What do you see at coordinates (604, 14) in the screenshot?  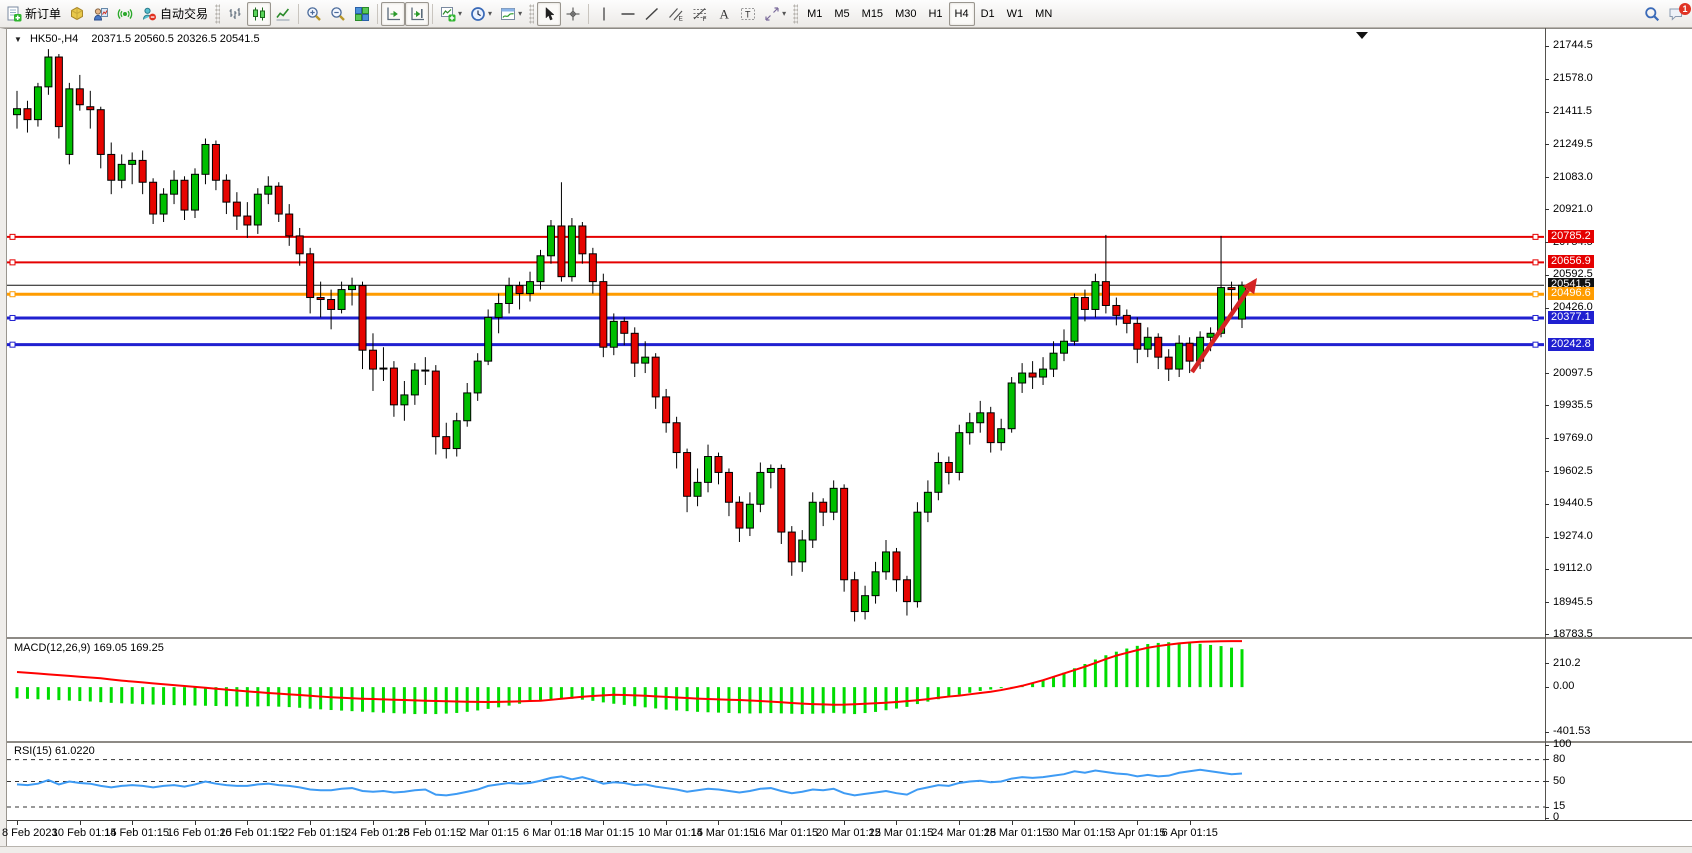 I see `vertical-line-button` at bounding box center [604, 14].